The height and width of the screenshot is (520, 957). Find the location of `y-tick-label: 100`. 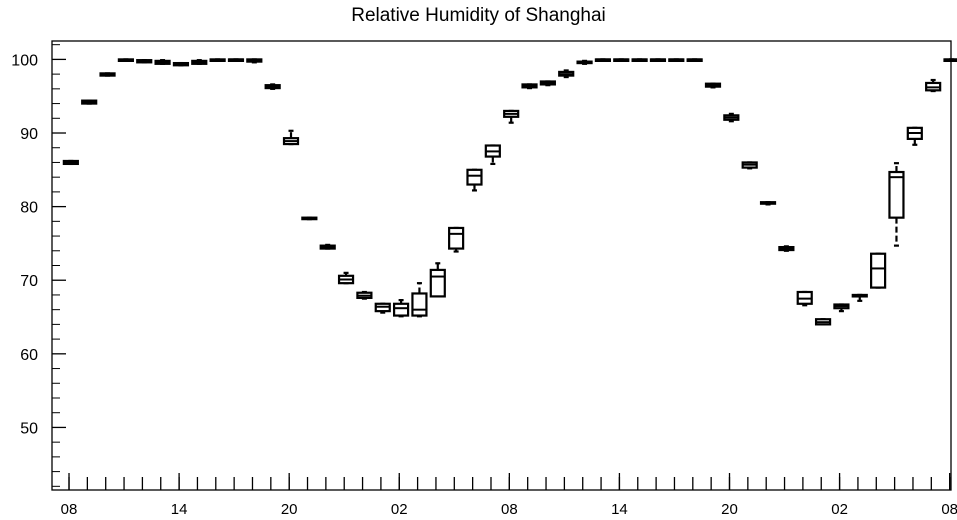

y-tick-label: 100 is located at coordinates (24, 60).